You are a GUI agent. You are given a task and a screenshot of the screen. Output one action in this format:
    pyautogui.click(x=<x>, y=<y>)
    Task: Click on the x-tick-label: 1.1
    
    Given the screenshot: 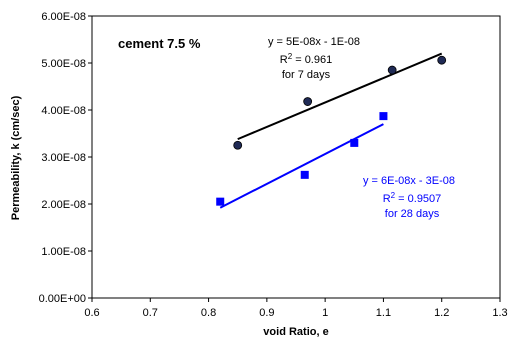 What is the action you would take?
    pyautogui.click(x=383, y=313)
    